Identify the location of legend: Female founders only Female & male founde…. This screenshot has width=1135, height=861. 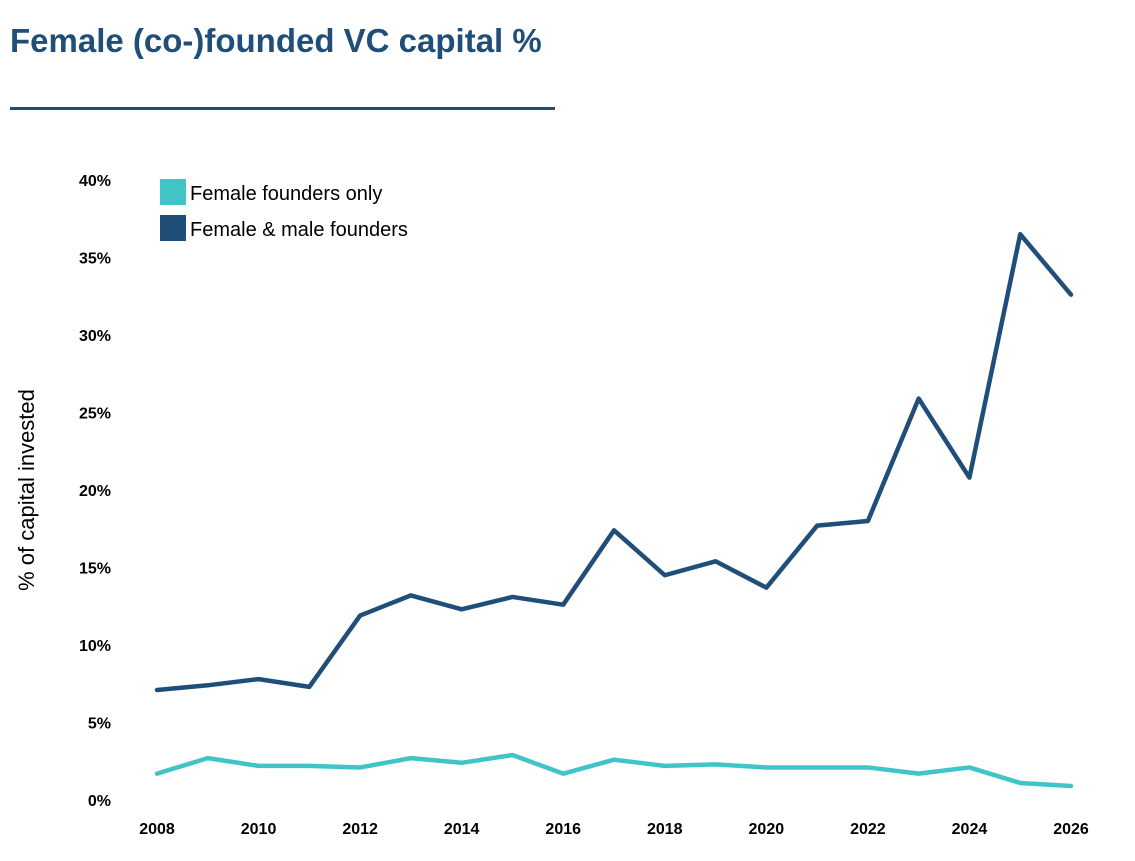
(284, 210).